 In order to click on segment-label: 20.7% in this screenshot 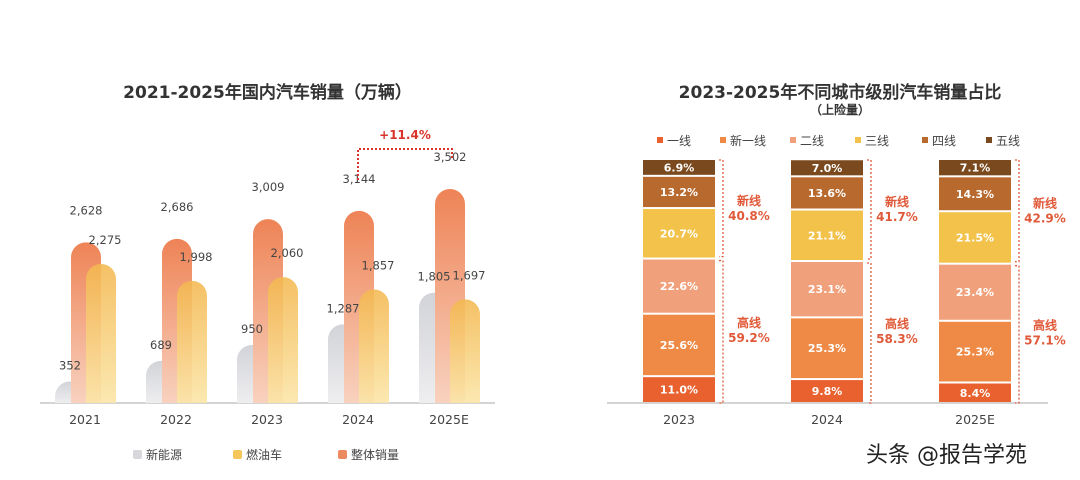, I will do `click(679, 233)`.